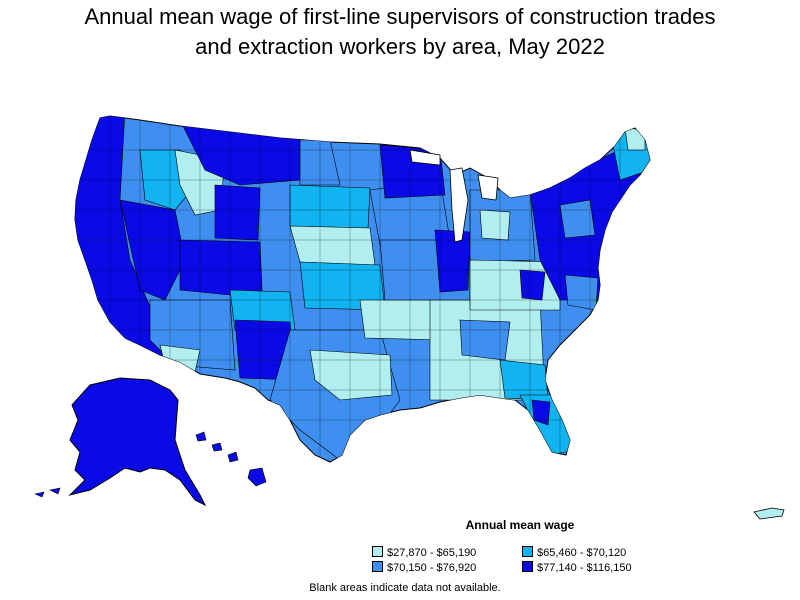 This screenshot has height=600, width=800. What do you see at coordinates (120, 442) in the screenshot?
I see `alaska-region` at bounding box center [120, 442].